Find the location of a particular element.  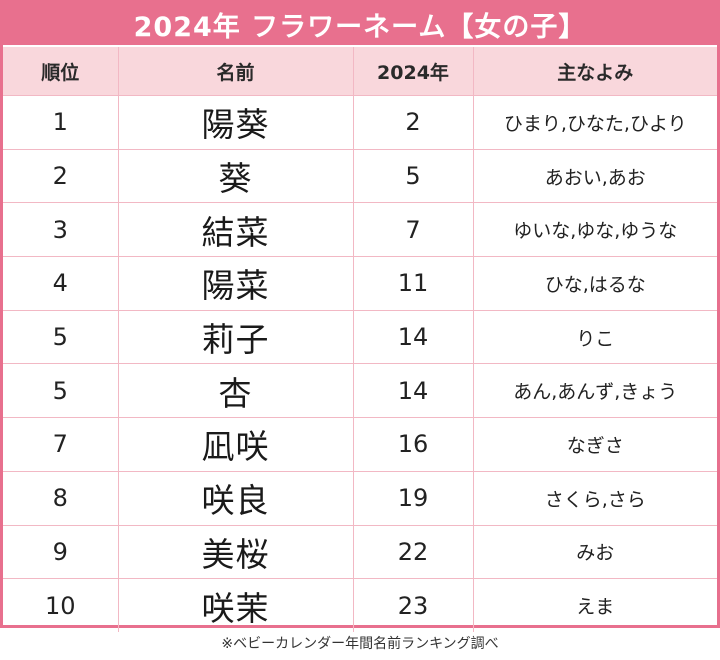

cell-reading: あん,あんず,きょう is located at coordinates (594, 391).